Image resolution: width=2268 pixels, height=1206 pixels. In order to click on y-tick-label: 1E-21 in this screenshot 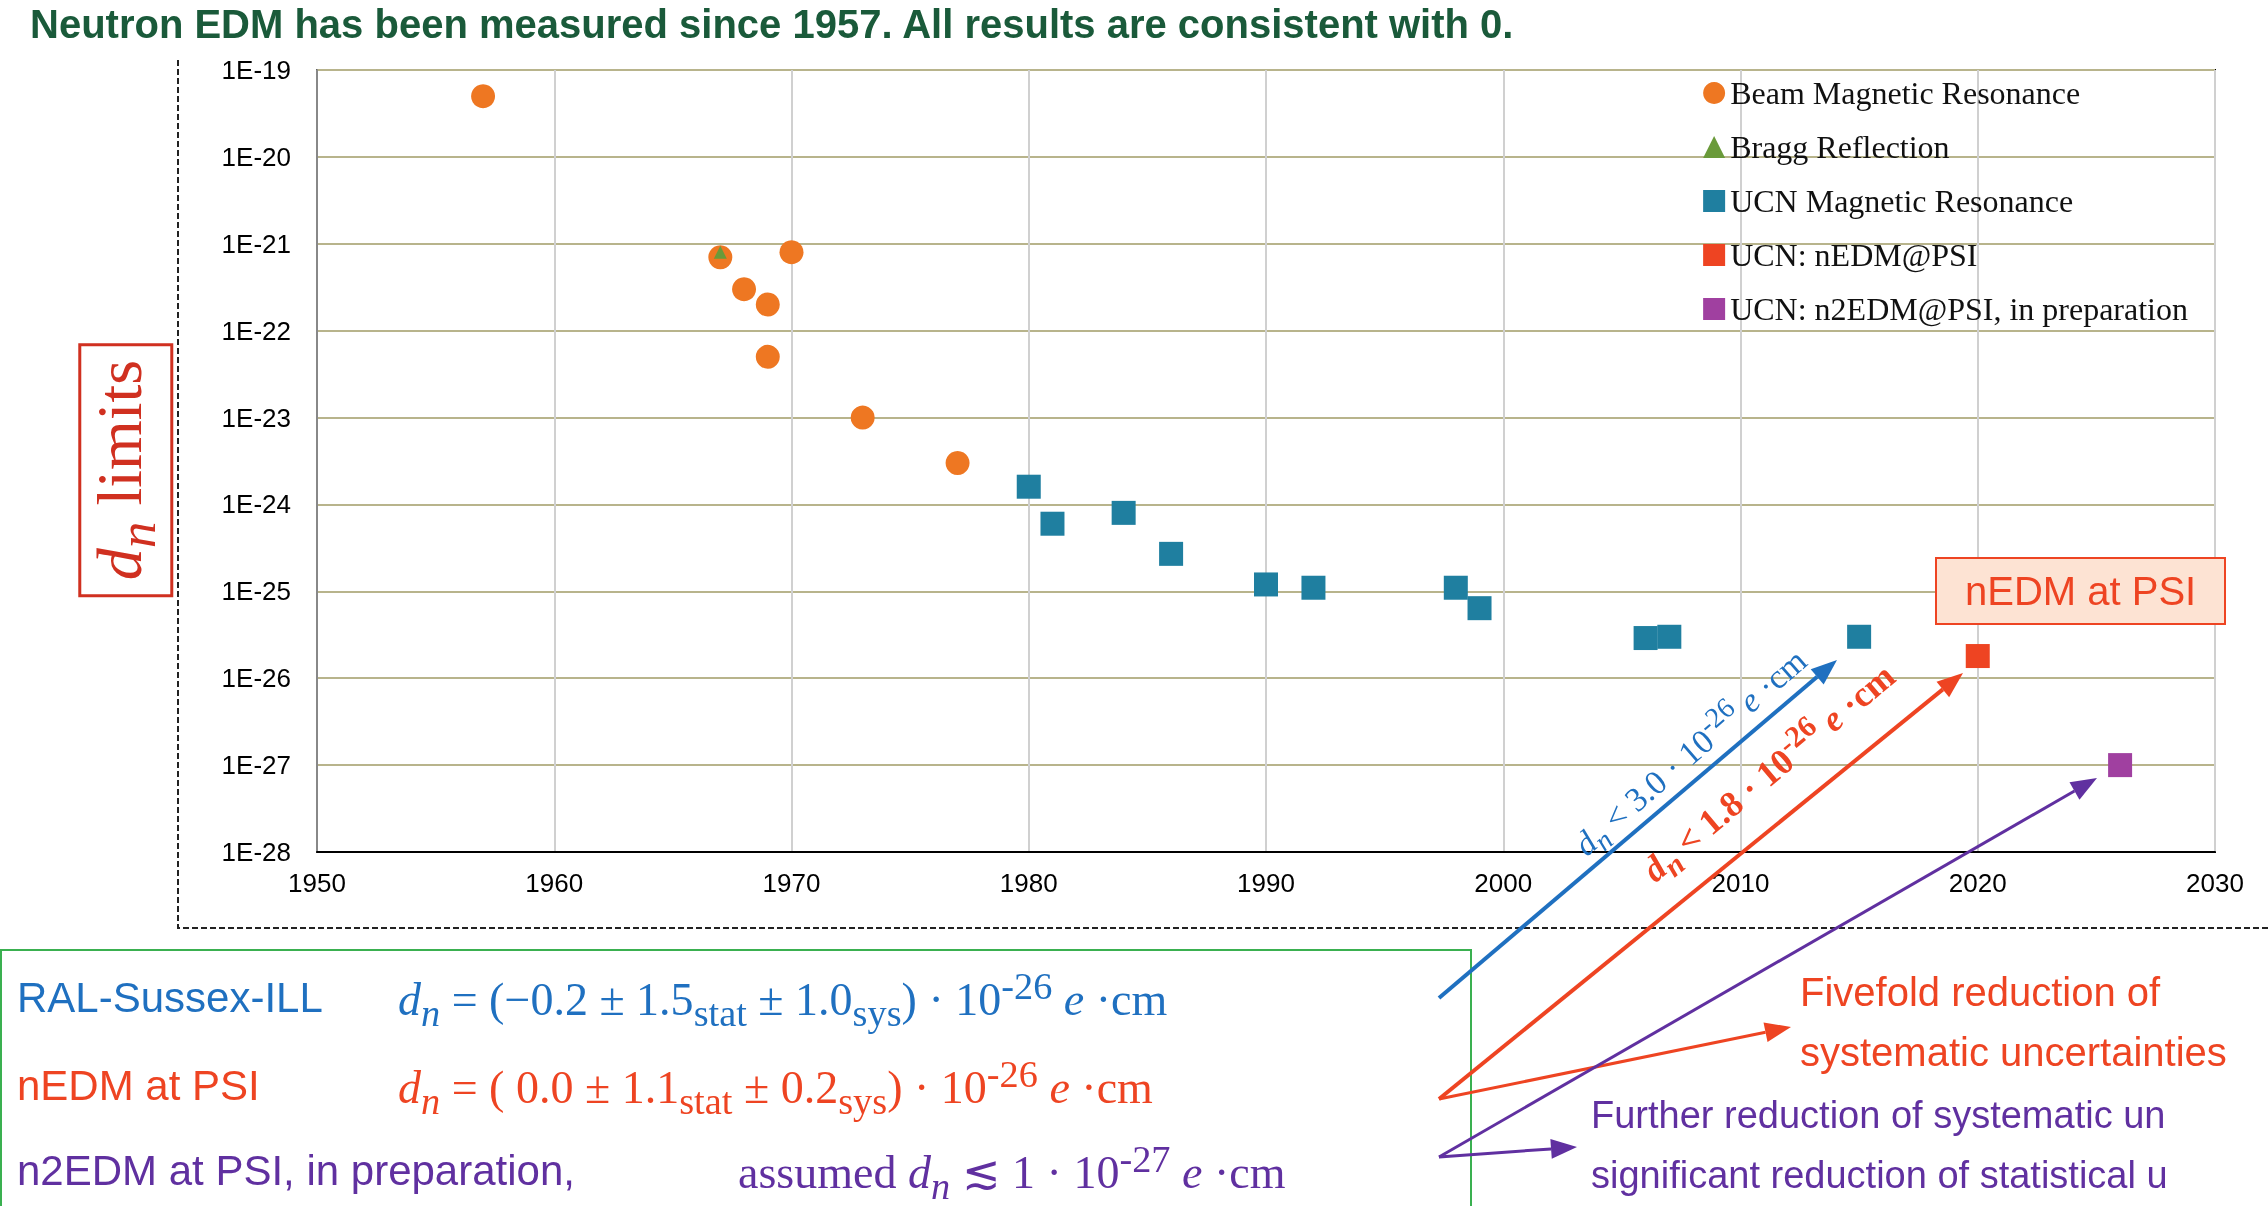, I will do `click(256, 243)`.